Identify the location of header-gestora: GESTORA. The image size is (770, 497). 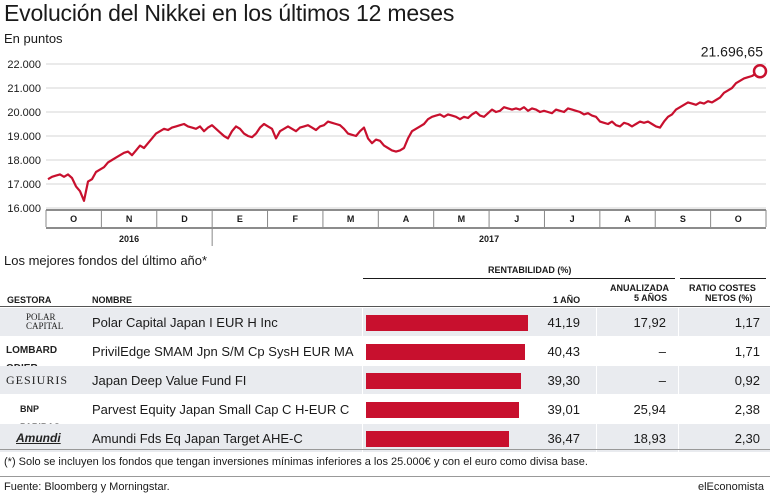
(29, 300).